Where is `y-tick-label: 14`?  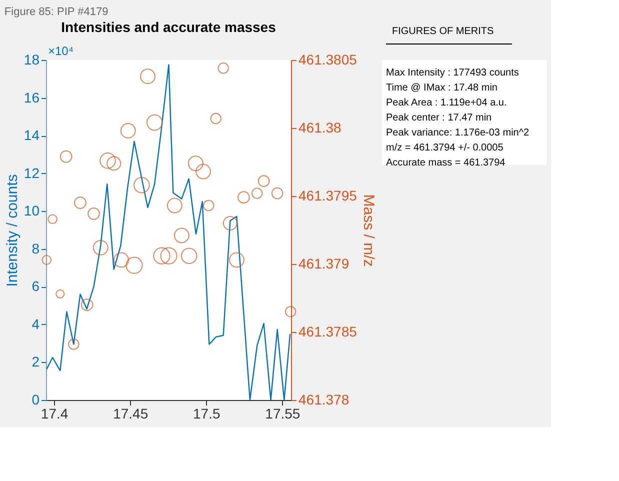
y-tick-label: 14 is located at coordinates (32, 135).